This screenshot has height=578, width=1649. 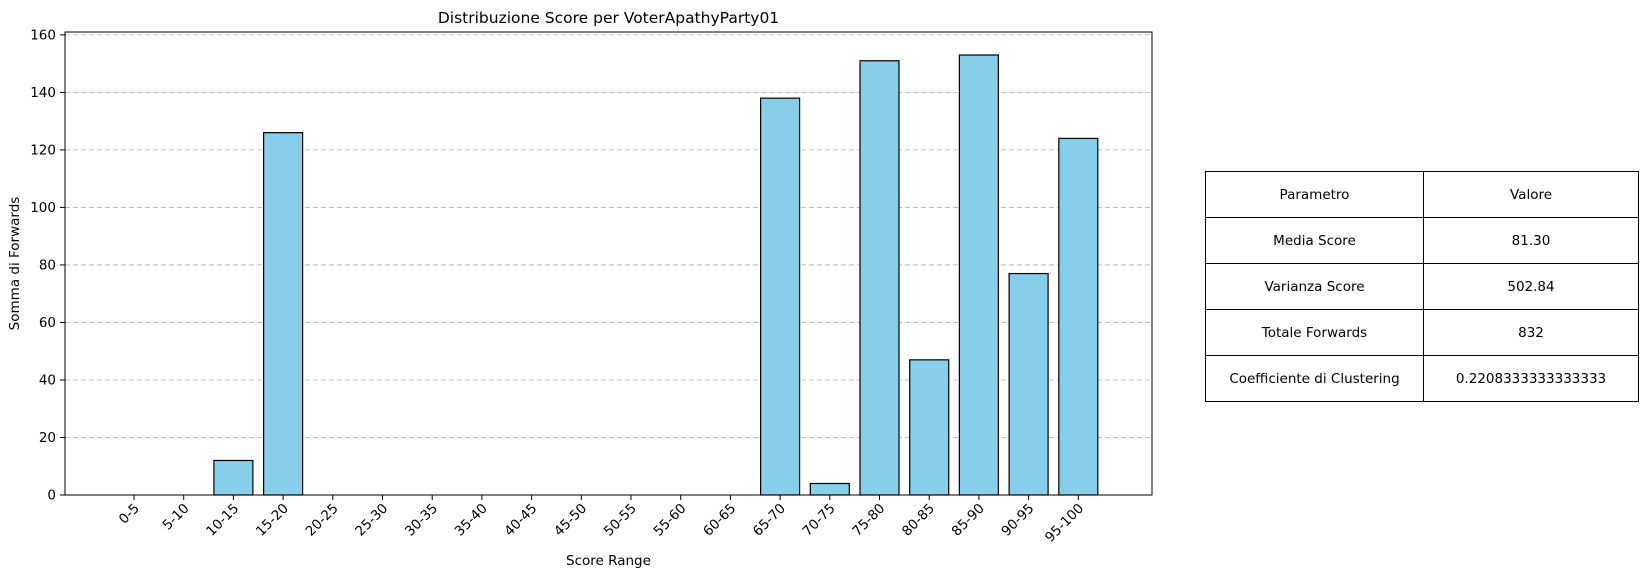 What do you see at coordinates (471, 520) in the screenshot?
I see `x-tick-label: 35-40` at bounding box center [471, 520].